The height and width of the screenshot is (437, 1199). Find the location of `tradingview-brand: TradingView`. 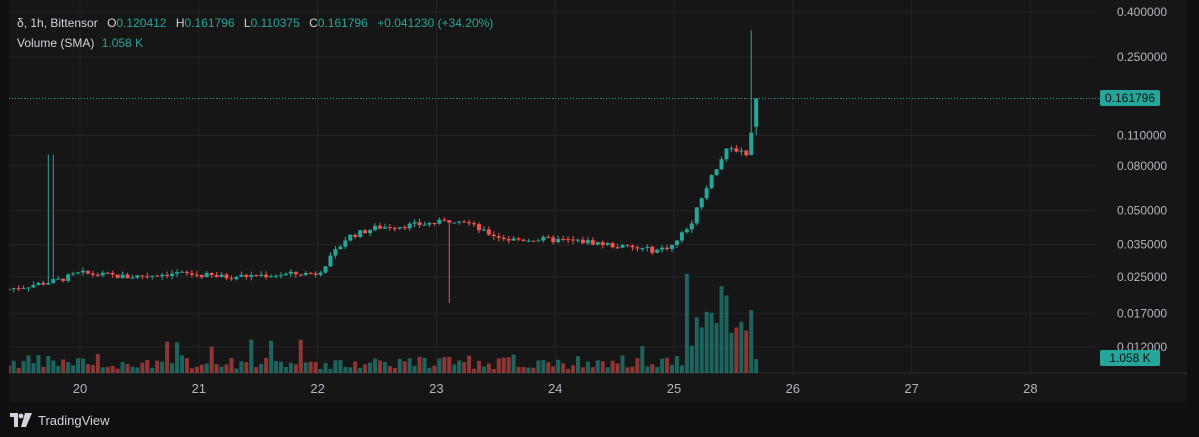

tradingview-brand: TradingView is located at coordinates (74, 420).